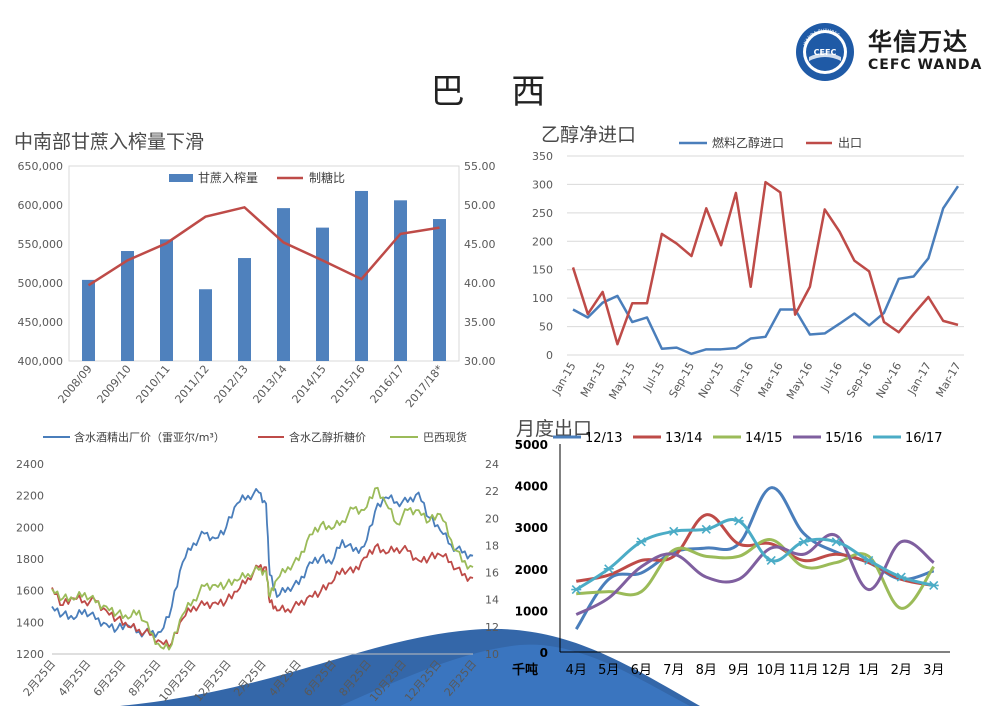  I want to click on legend-label: 甘蔗入榨量, so click(228, 177).